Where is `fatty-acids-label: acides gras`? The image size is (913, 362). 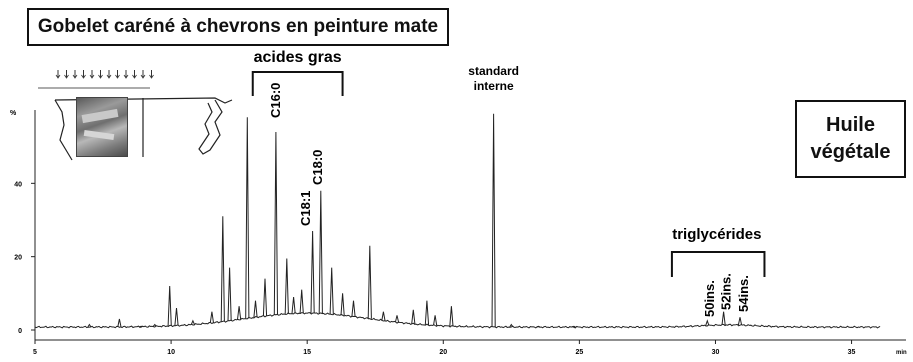
fatty-acids-label: acides gras is located at coordinates (298, 57).